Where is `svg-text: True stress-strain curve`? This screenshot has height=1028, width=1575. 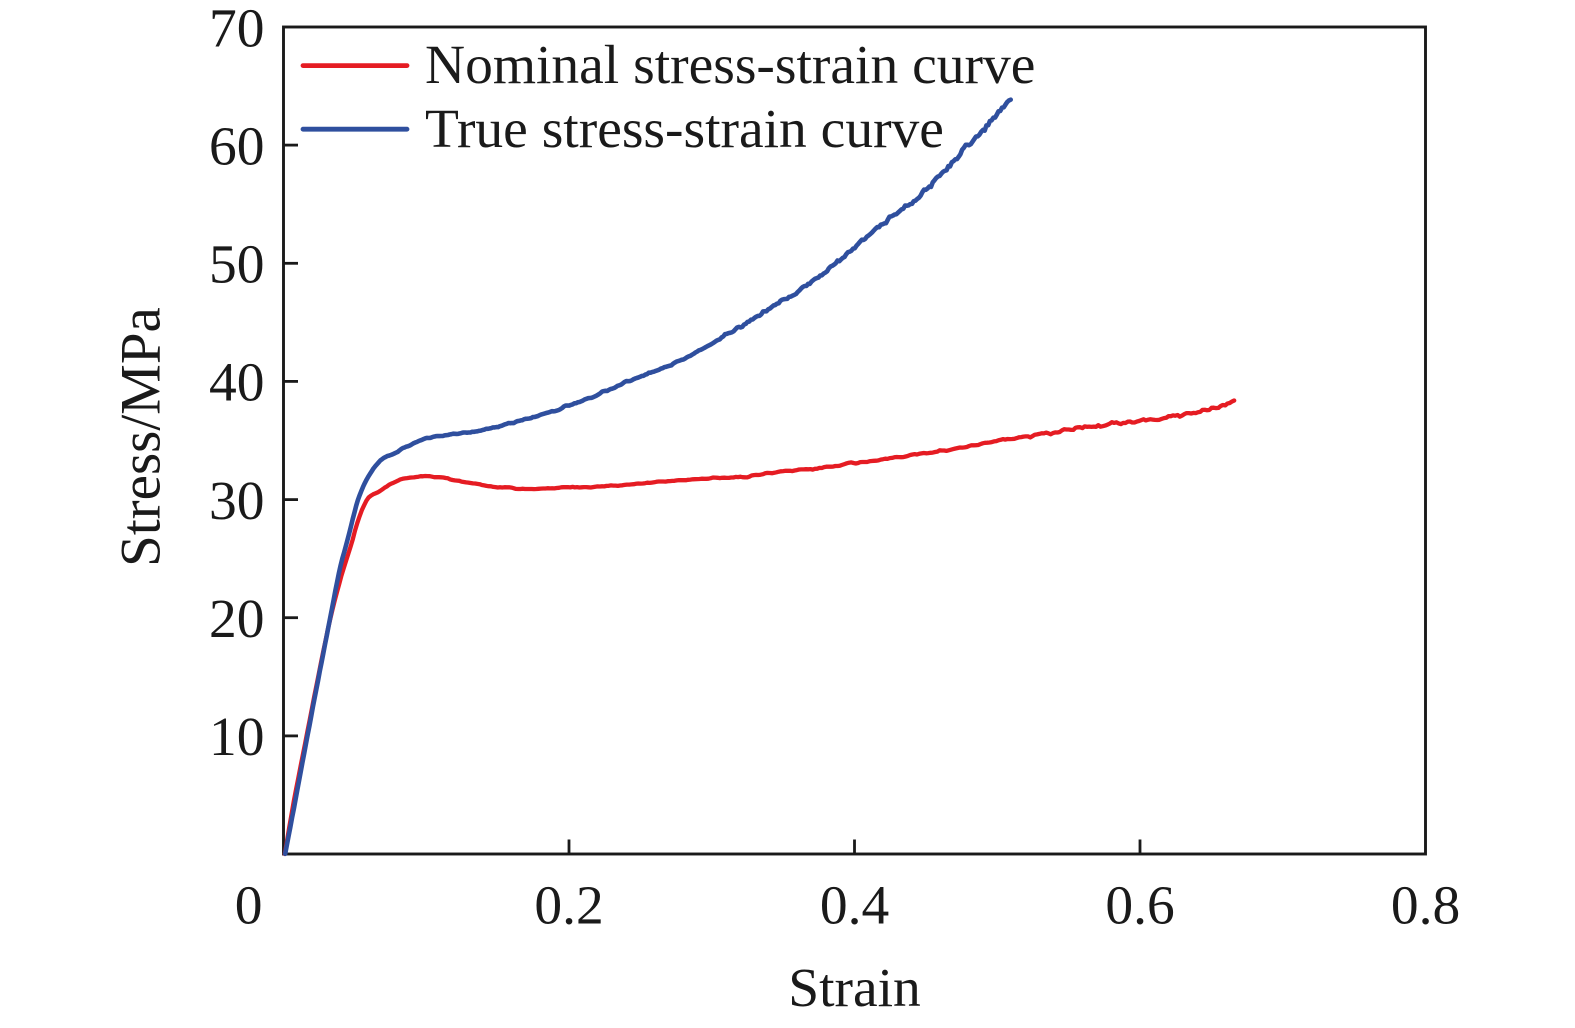 svg-text: True stress-strain curve is located at coordinates (684, 129).